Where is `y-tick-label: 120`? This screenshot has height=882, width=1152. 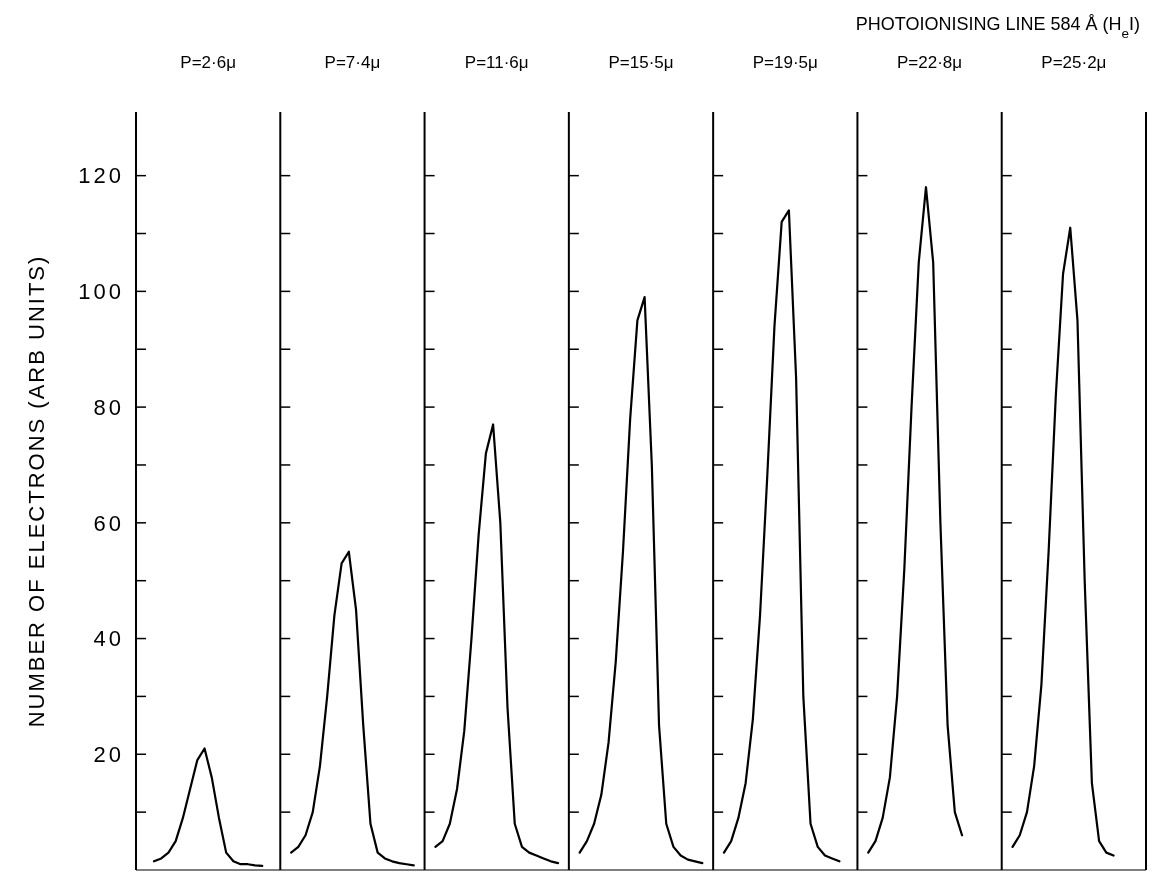
y-tick-label: 120 is located at coordinates (101, 176).